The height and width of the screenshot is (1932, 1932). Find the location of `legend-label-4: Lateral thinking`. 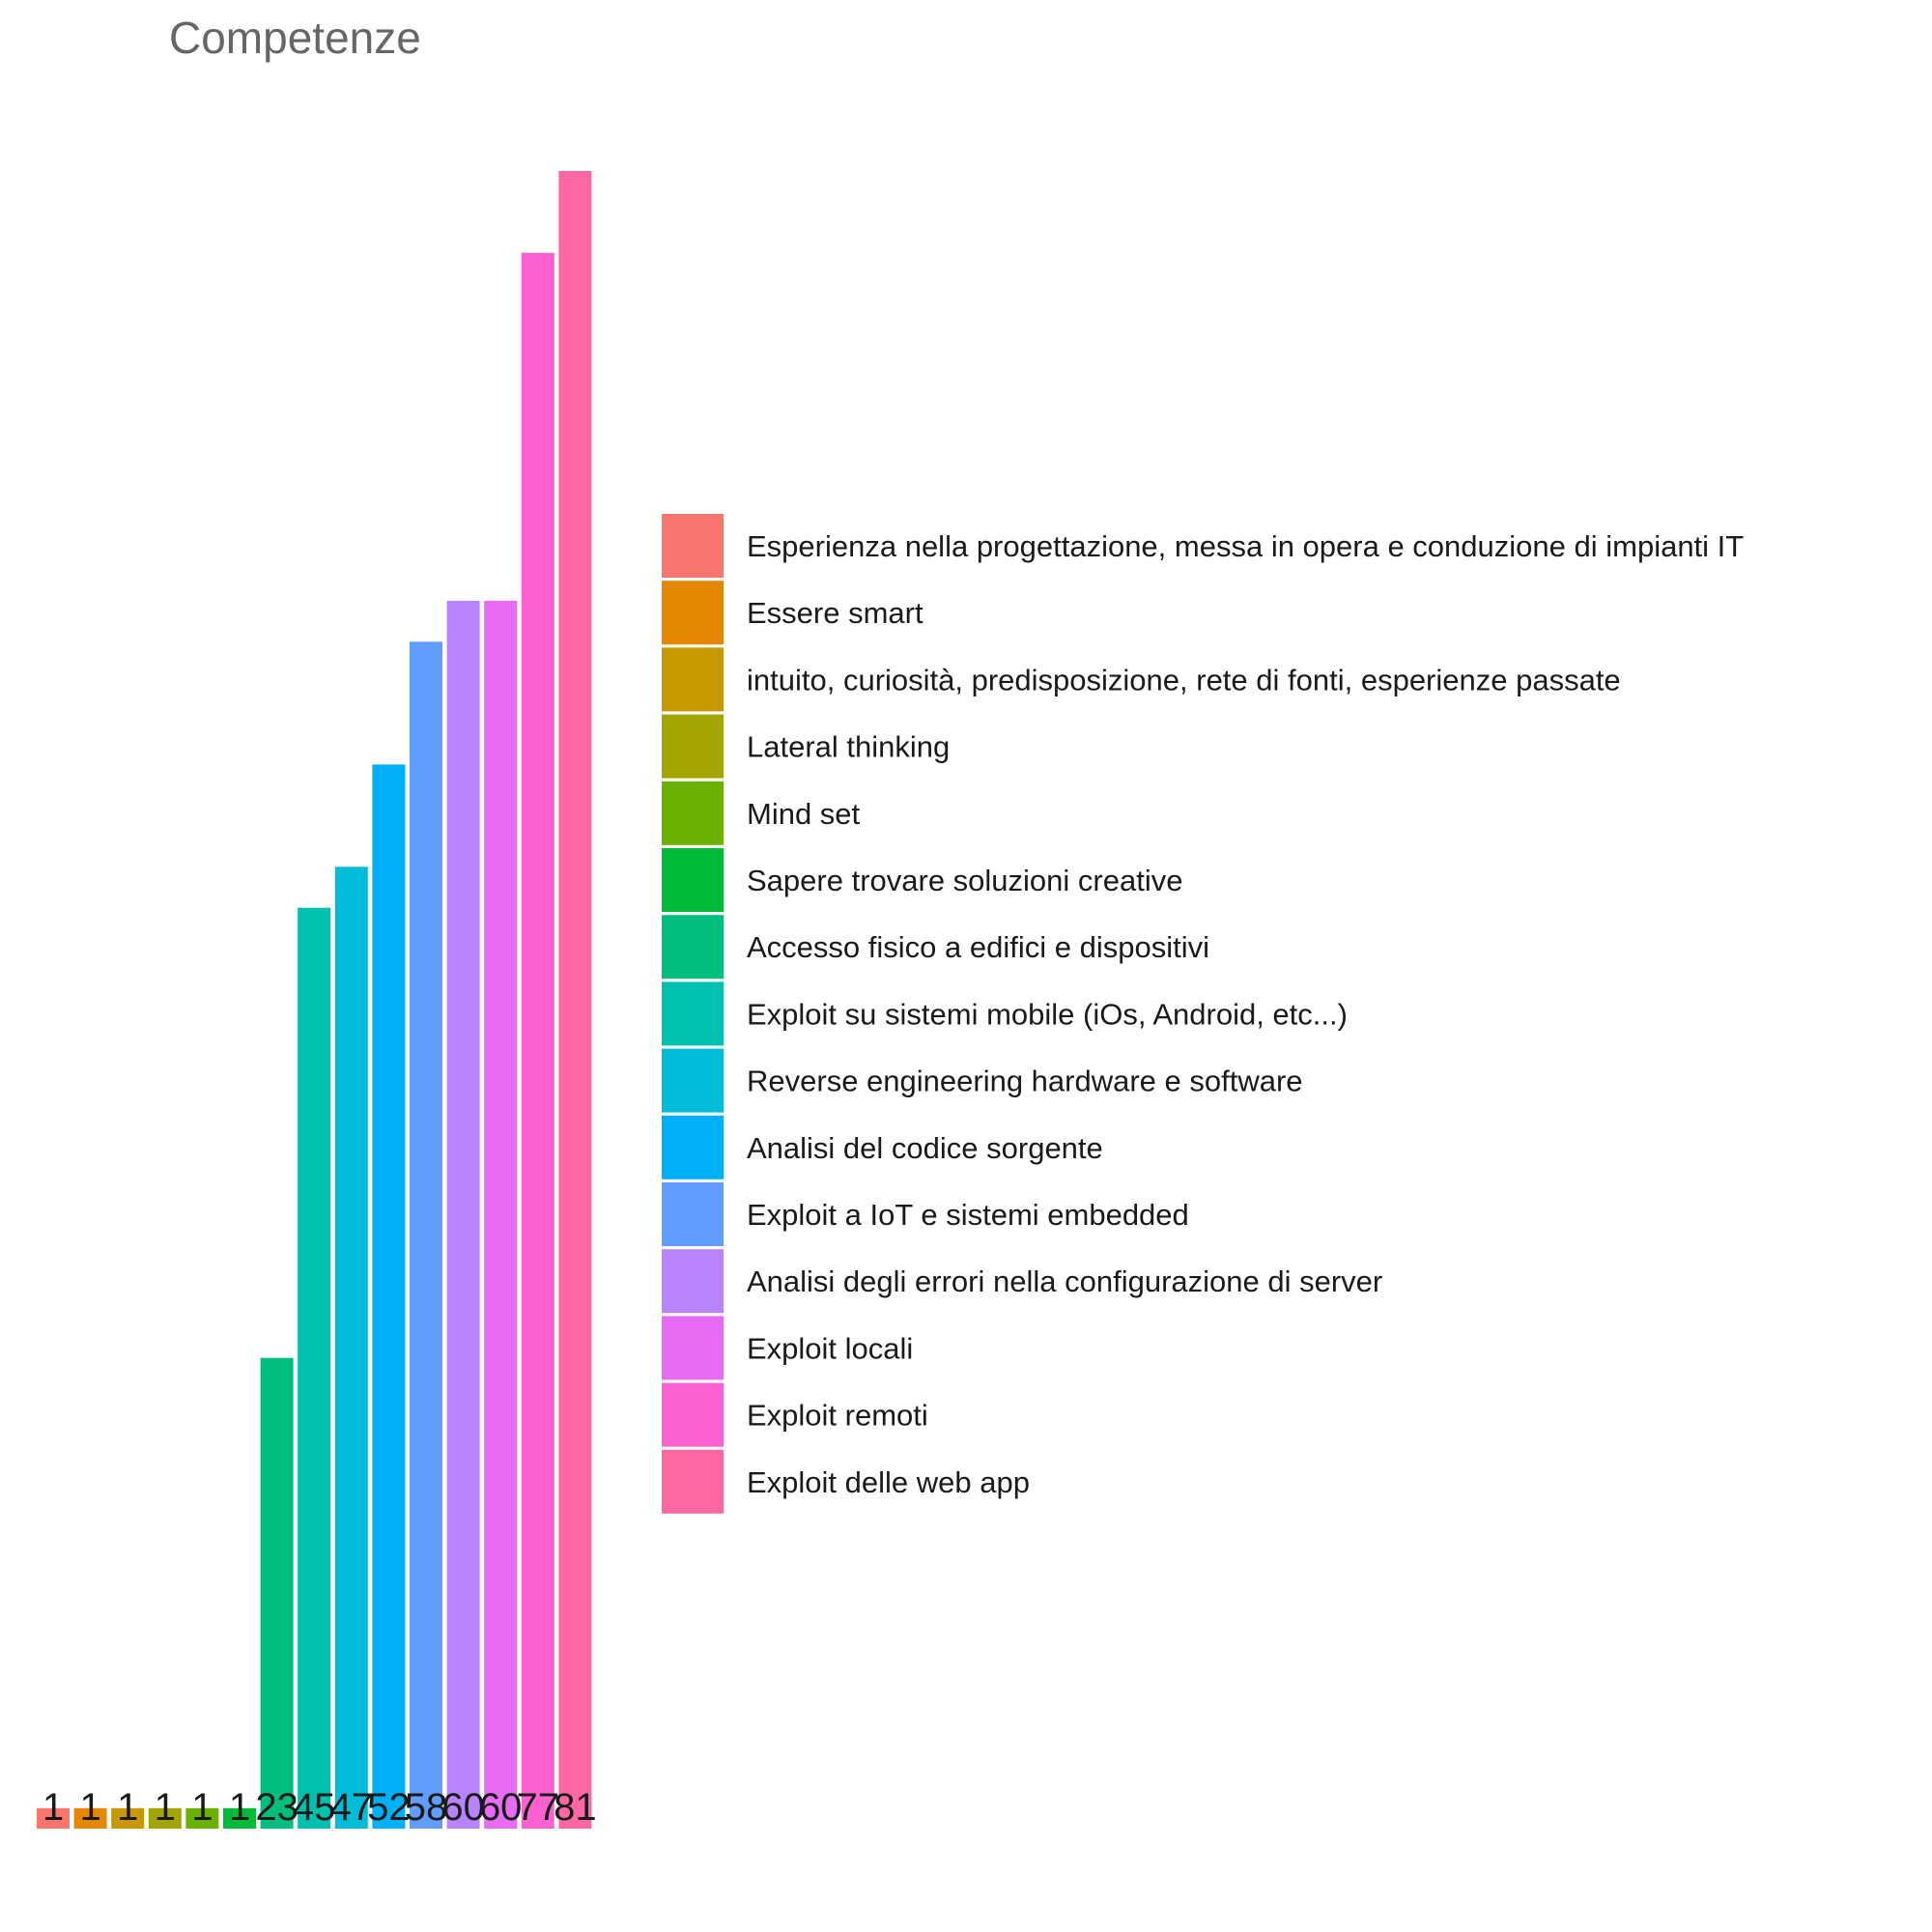

legend-label-4: Lateral thinking is located at coordinates (848, 747).